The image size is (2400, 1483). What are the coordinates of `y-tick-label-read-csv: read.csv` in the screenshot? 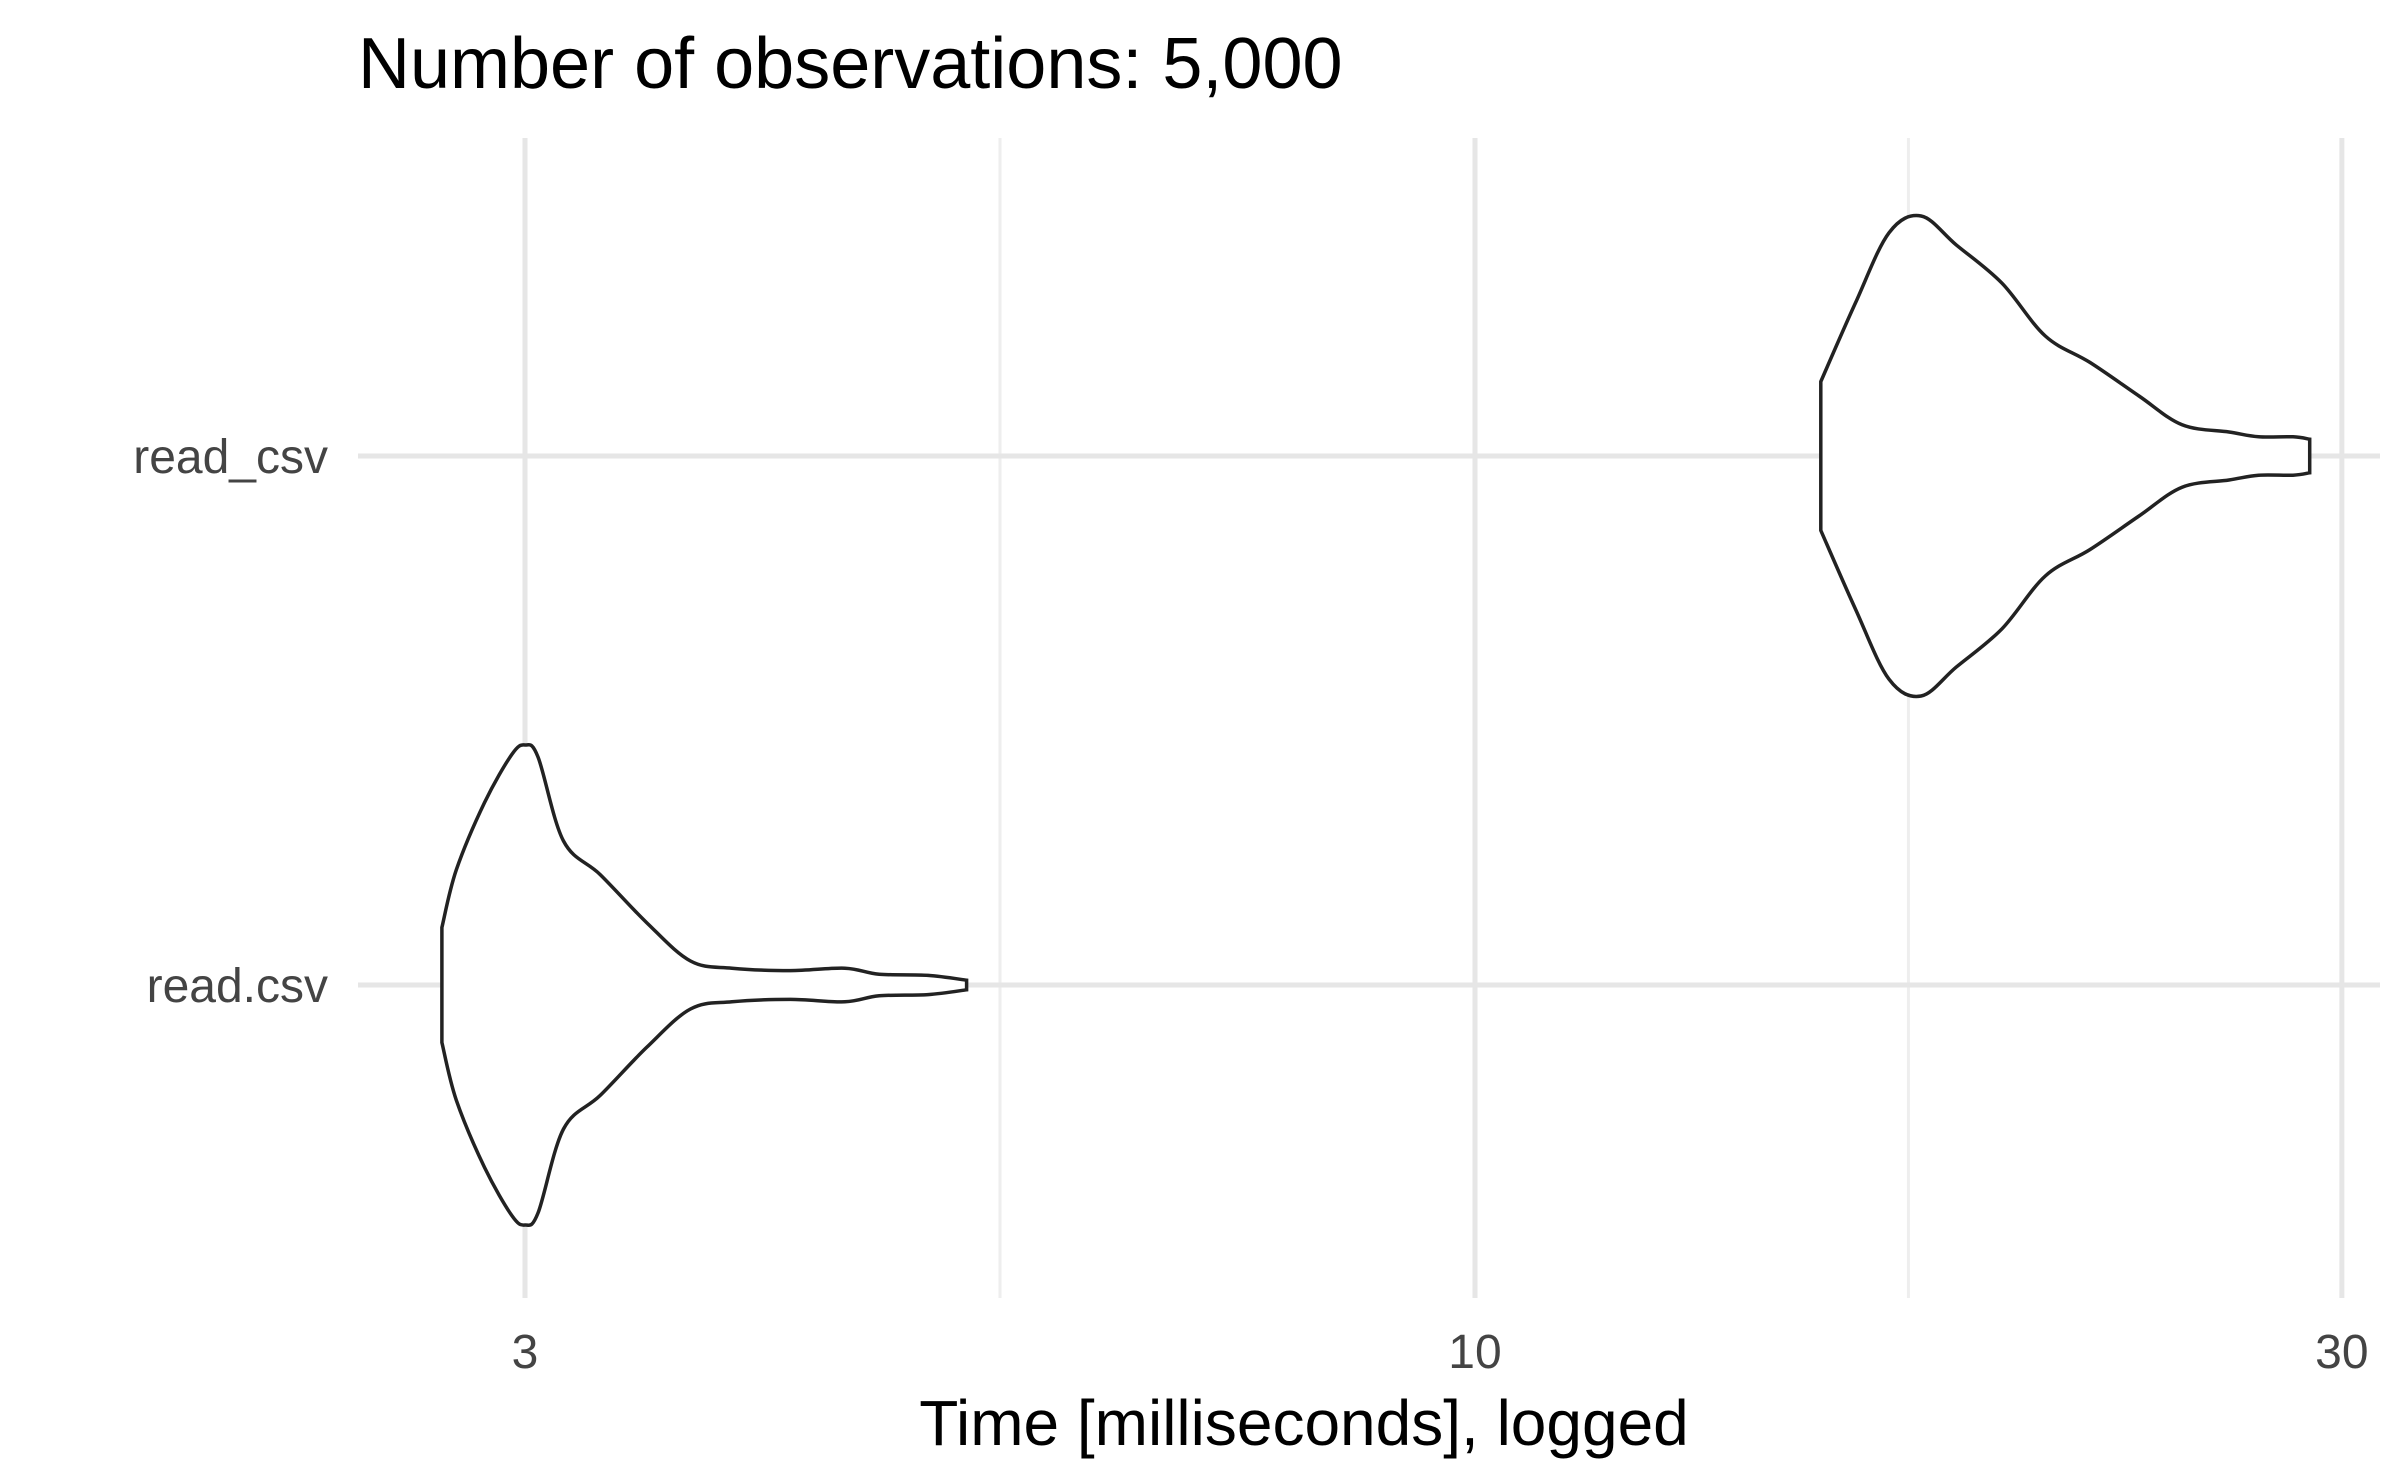 It's located at (237, 986).